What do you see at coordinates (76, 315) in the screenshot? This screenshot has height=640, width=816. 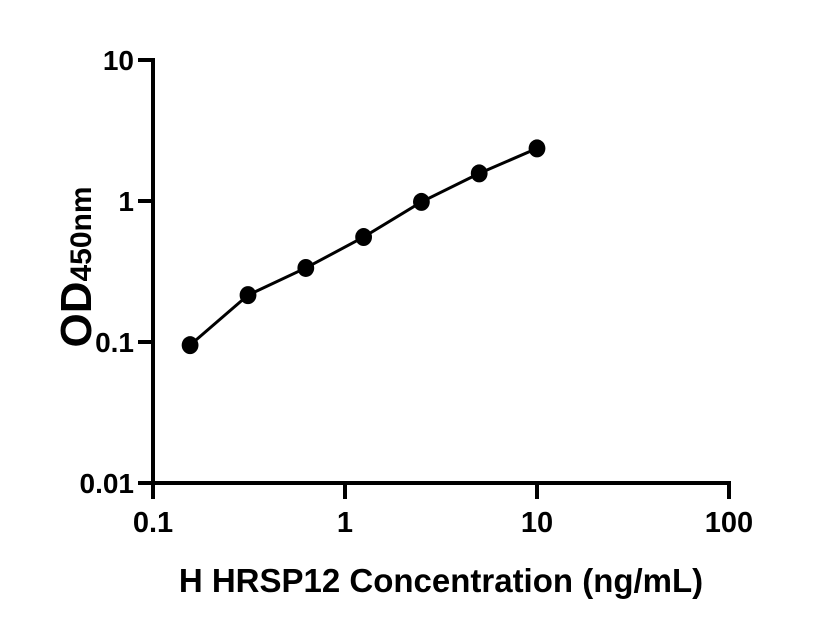 I see `y-axis-title-main: OD` at bounding box center [76, 315].